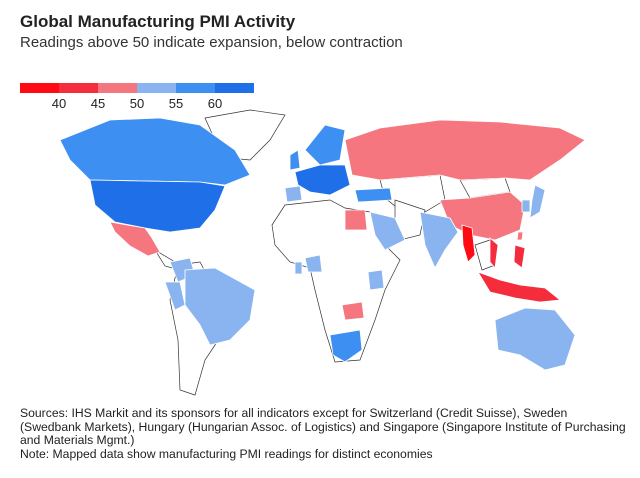 The height and width of the screenshot is (478, 640). I want to click on usa, so click(157, 206).